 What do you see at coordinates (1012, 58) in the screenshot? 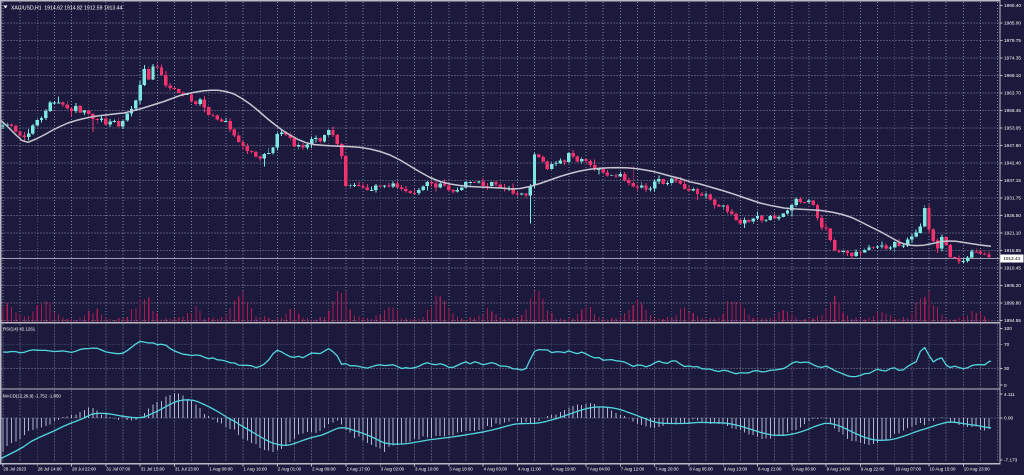
I see `svg-text: 1974.35` at bounding box center [1012, 58].